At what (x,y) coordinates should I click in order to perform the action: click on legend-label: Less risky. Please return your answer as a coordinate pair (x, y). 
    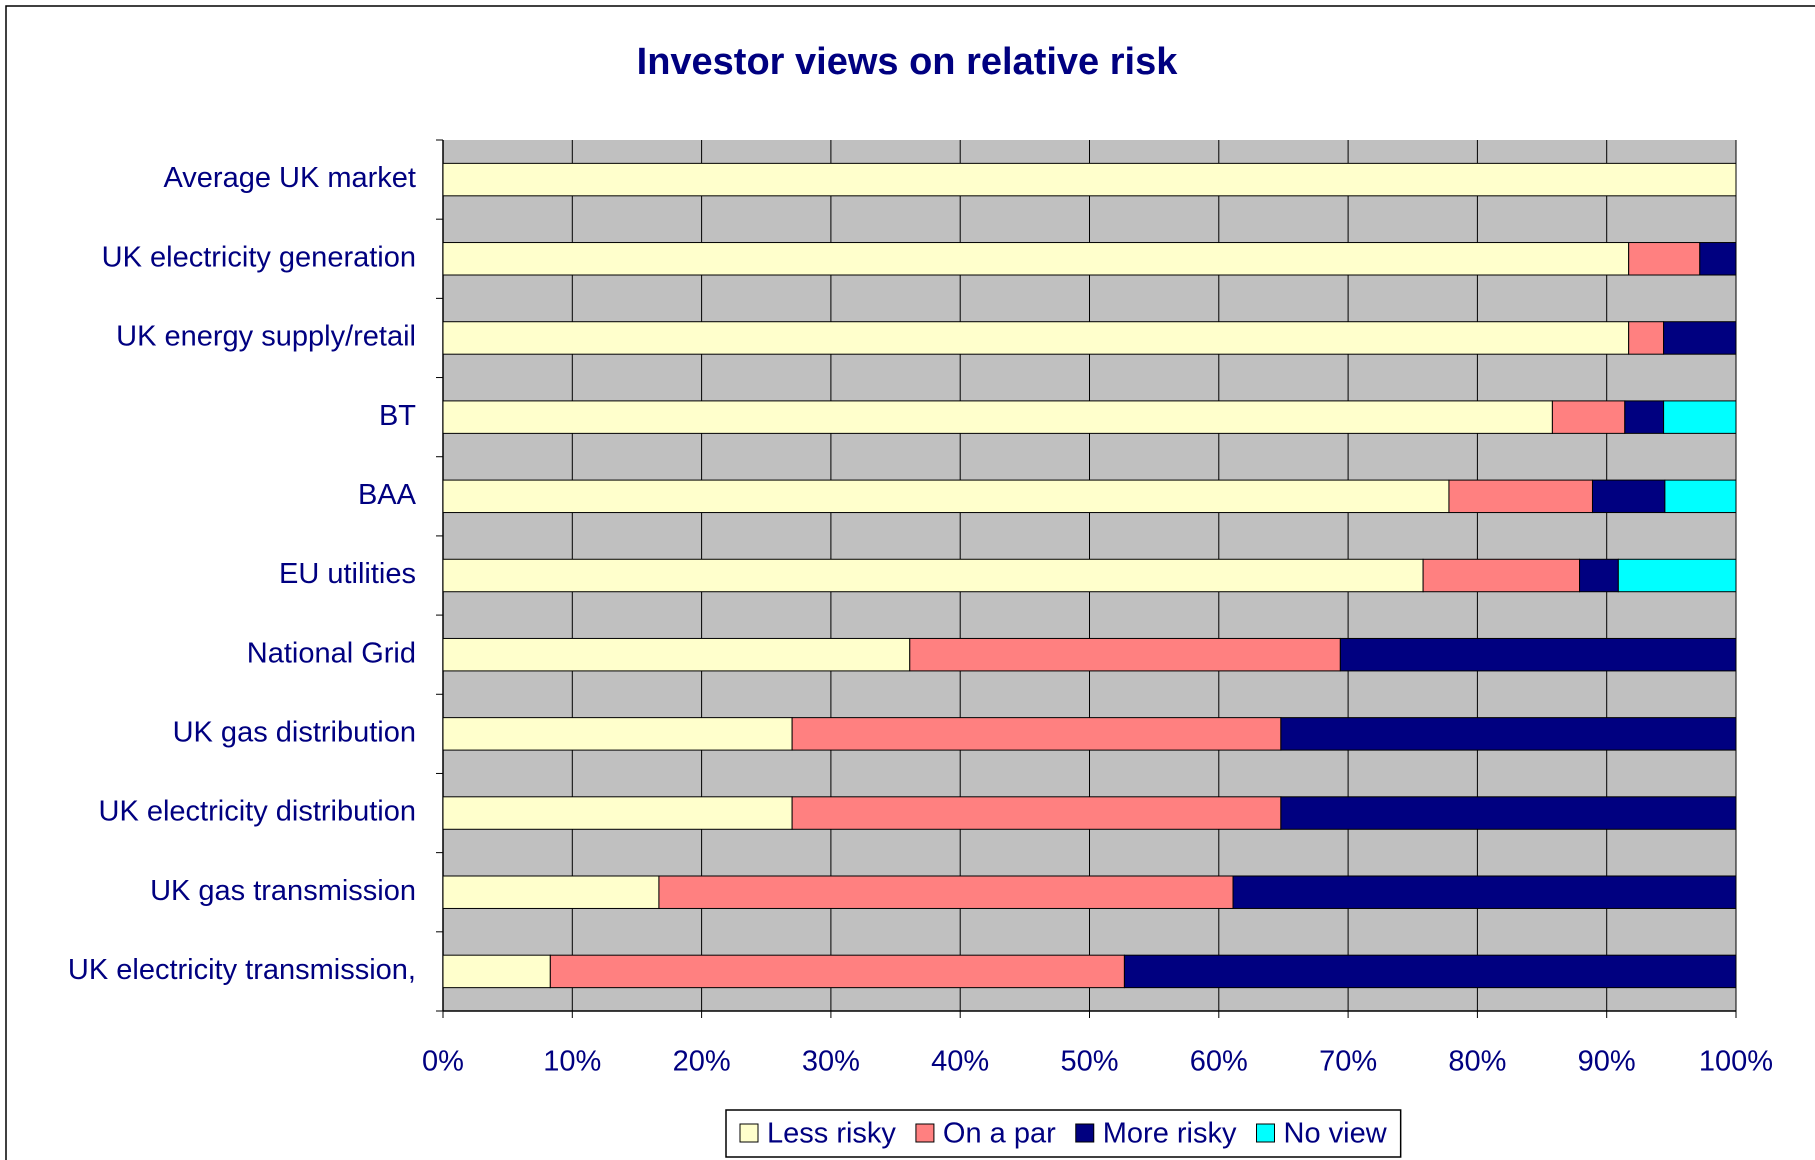
    Looking at the image, I should click on (831, 1134).